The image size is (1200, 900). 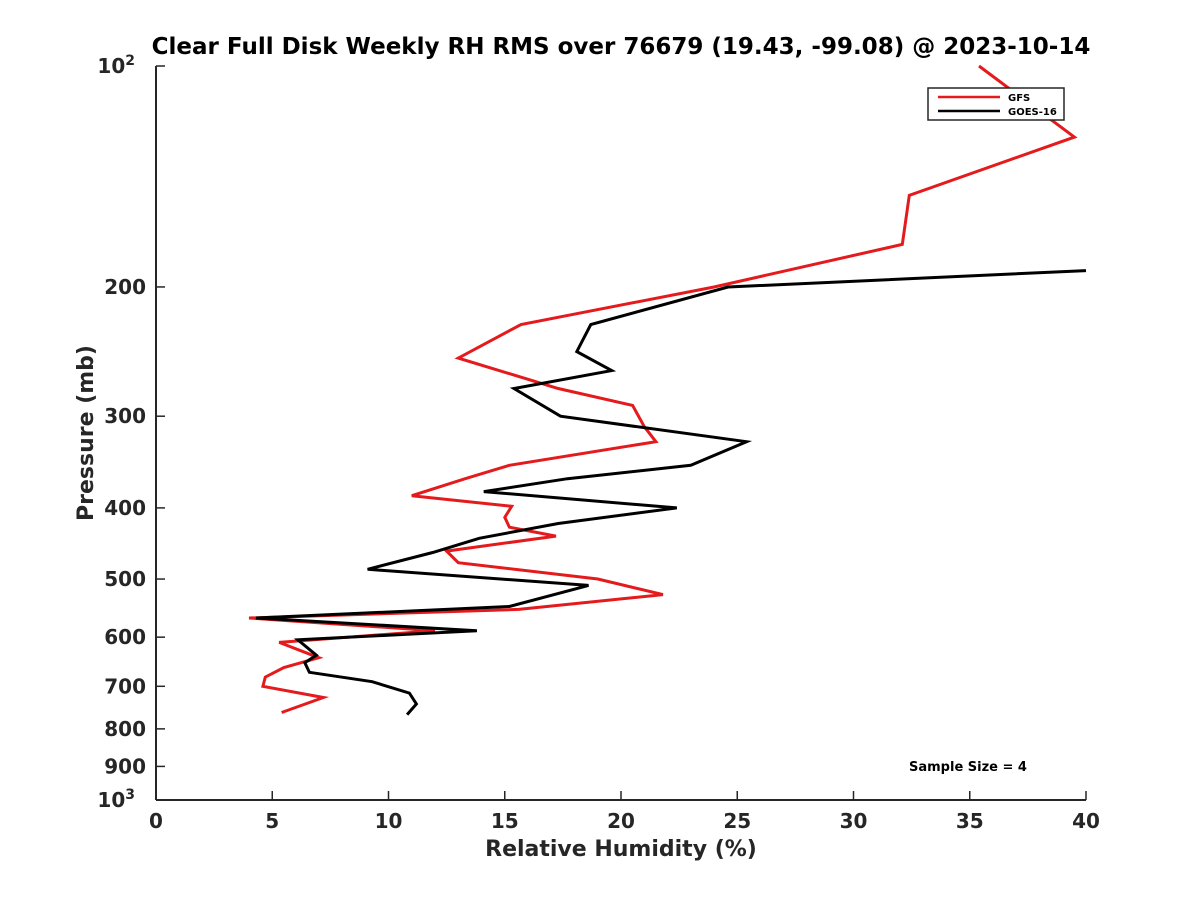 I want to click on x-tick-label: 5, so click(x=272, y=821).